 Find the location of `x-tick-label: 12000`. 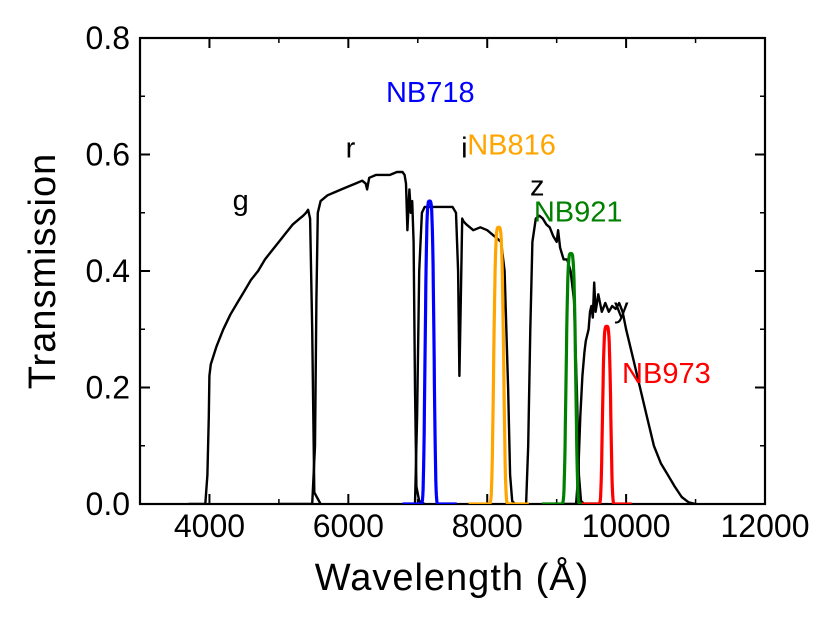

x-tick-label: 12000 is located at coordinates (765, 526).